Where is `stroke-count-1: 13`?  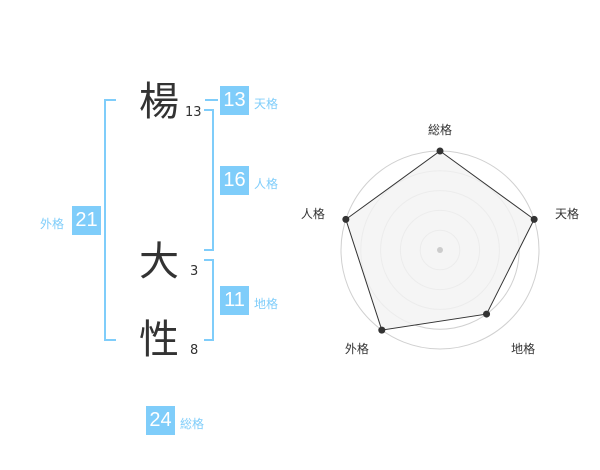
stroke-count-1: 13 is located at coordinates (193, 112).